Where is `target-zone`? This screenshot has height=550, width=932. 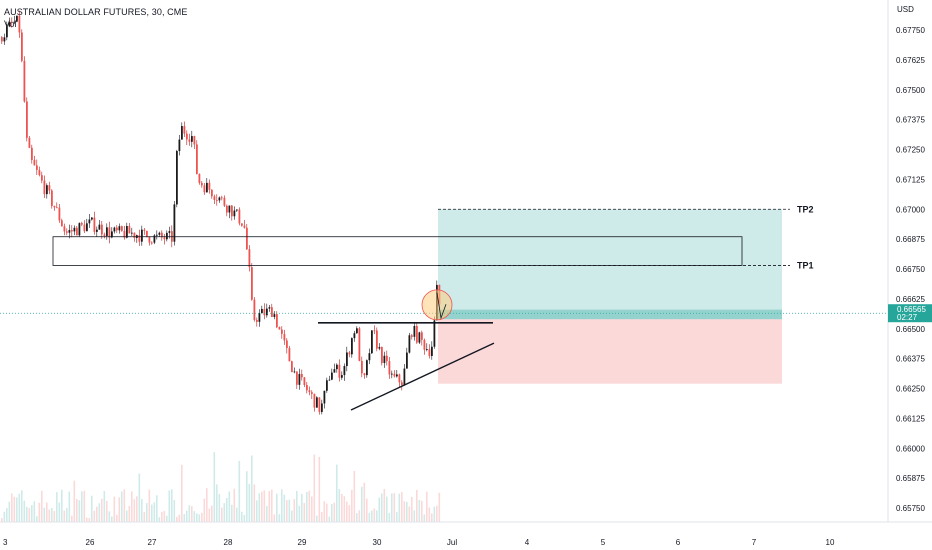 target-zone is located at coordinates (610, 264).